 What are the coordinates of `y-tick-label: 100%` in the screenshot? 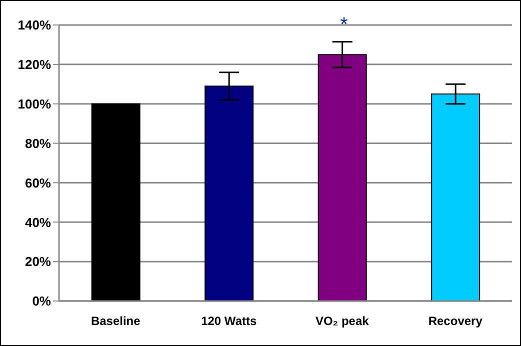 It's located at (35, 104).